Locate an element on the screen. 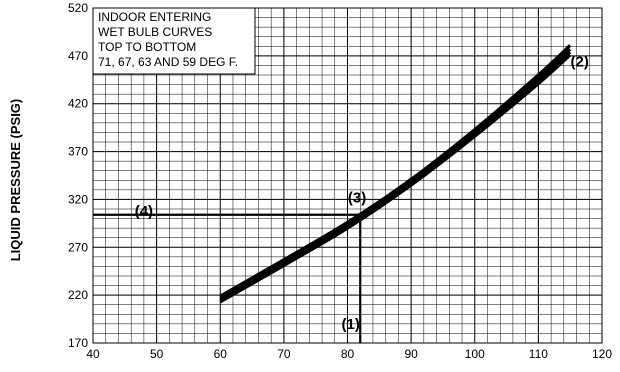  x-tick-label: 80 is located at coordinates (348, 354).